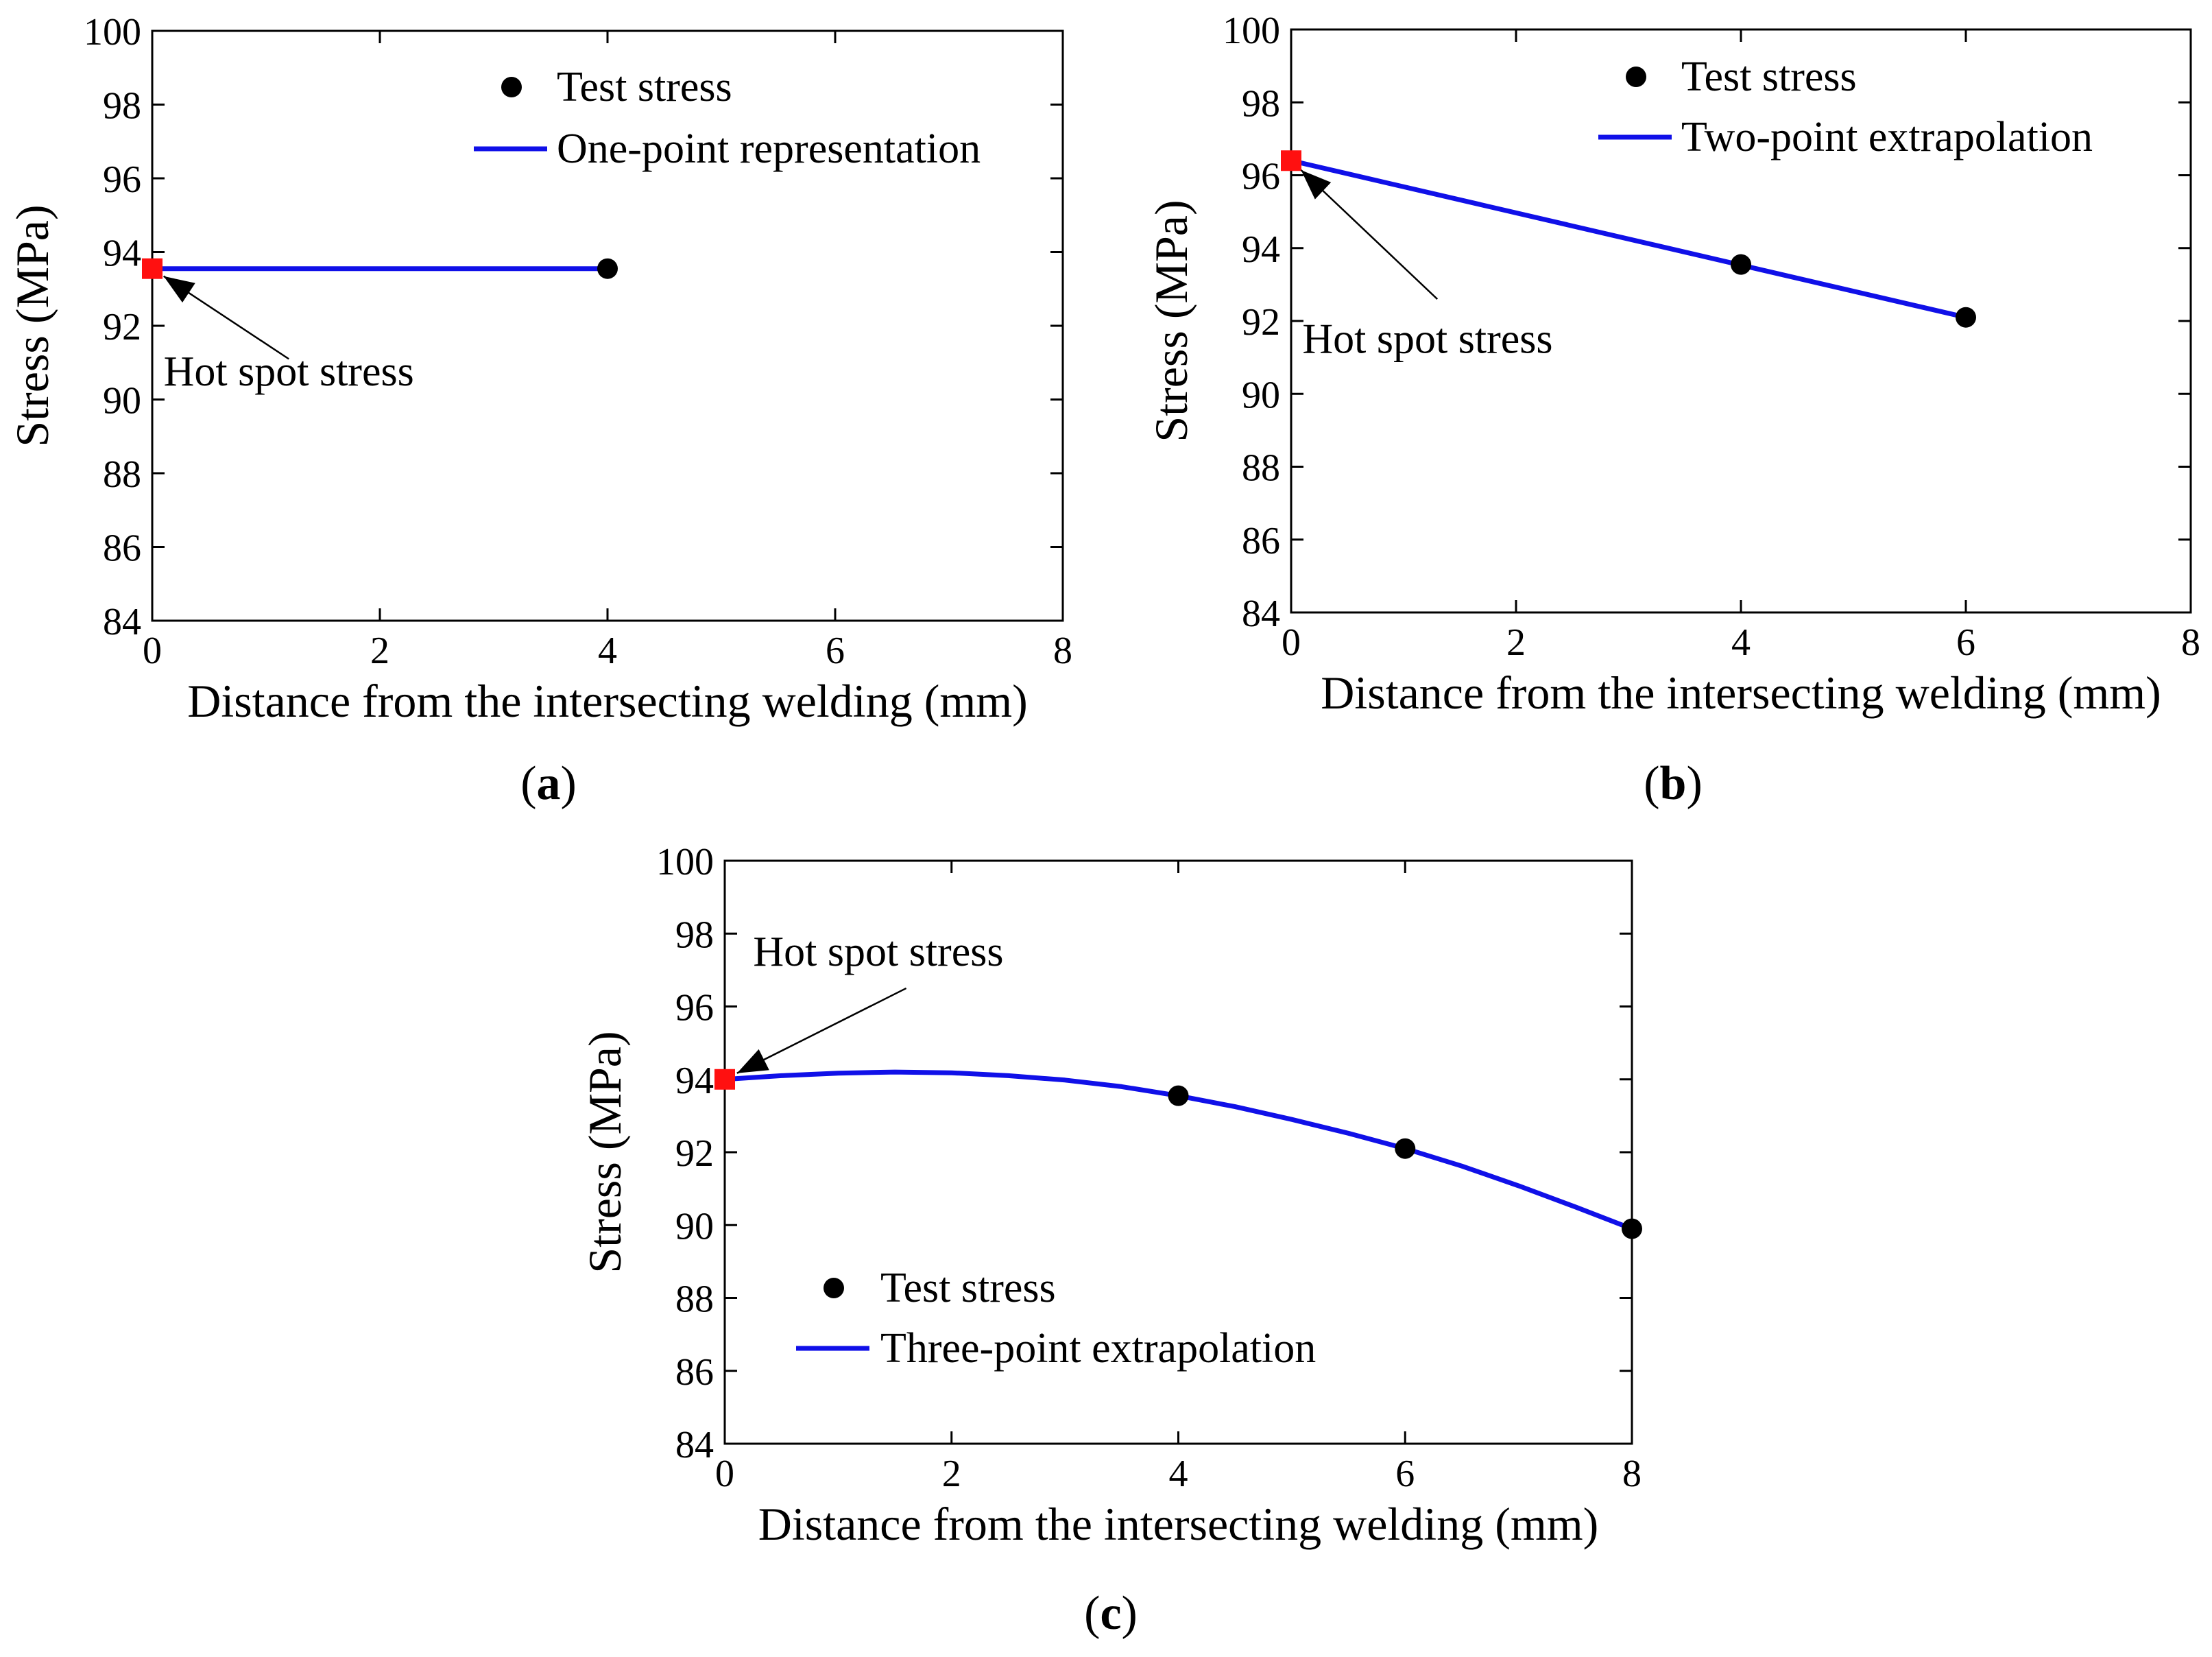  I want to click on caption-letter: b, so click(1673, 783).